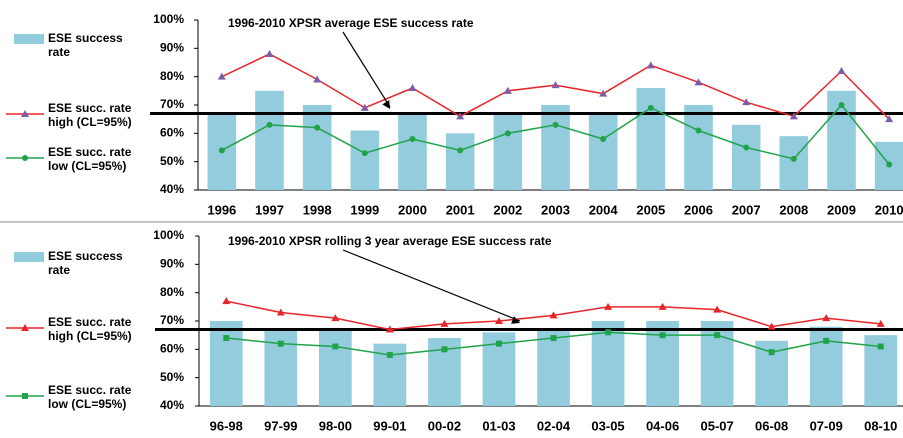 The height and width of the screenshot is (438, 903). Describe the element at coordinates (221, 209) in the screenshot. I see `x-tick-label: 1996` at that location.